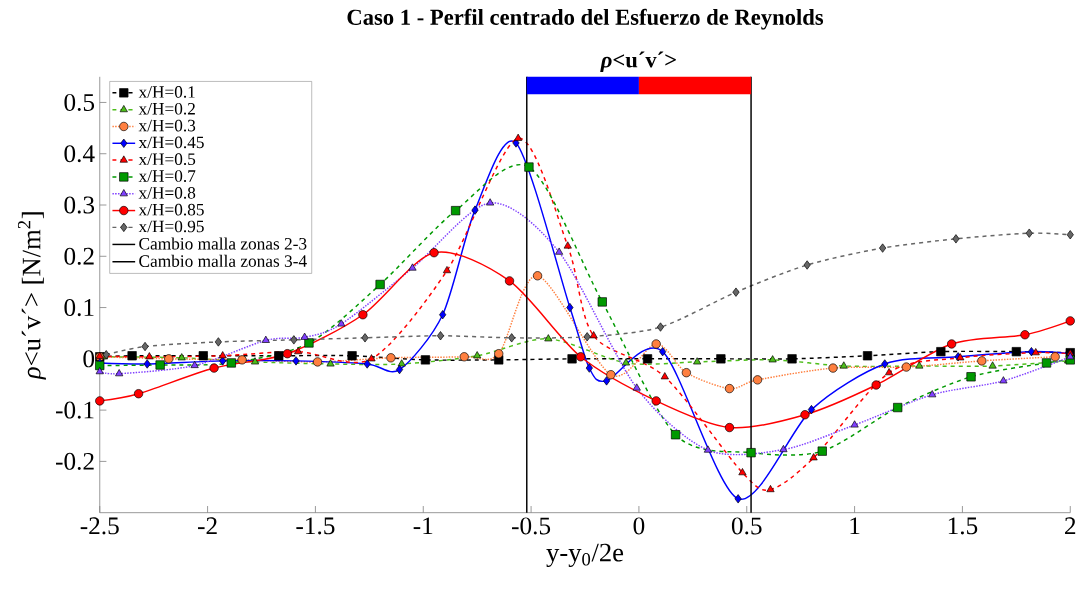 This screenshot has height=597, width=1081. What do you see at coordinates (585, 555) in the screenshot?
I see `x-axis-title: y-y$_{0}$/2e` at bounding box center [585, 555].